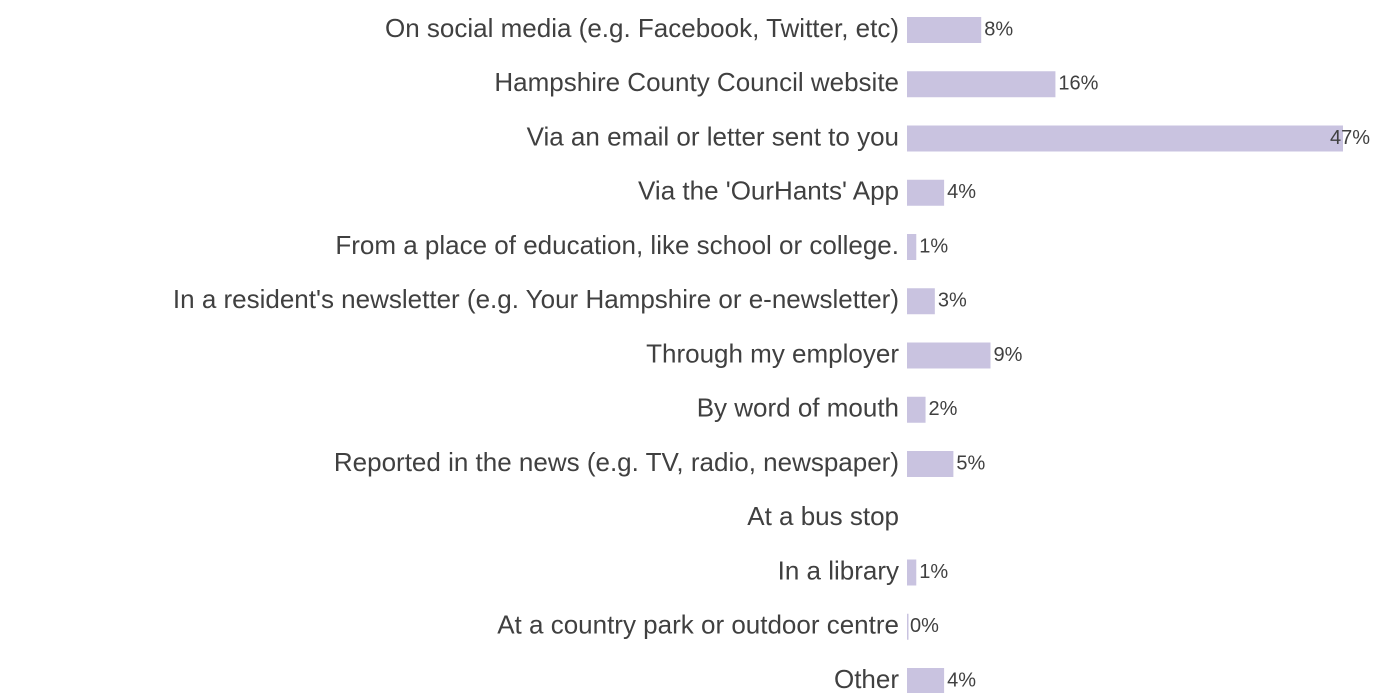 Image resolution: width=1373 pixels, height=693 pixels. I want to click on category-label: Via an email or letter sent to you, so click(713, 136).